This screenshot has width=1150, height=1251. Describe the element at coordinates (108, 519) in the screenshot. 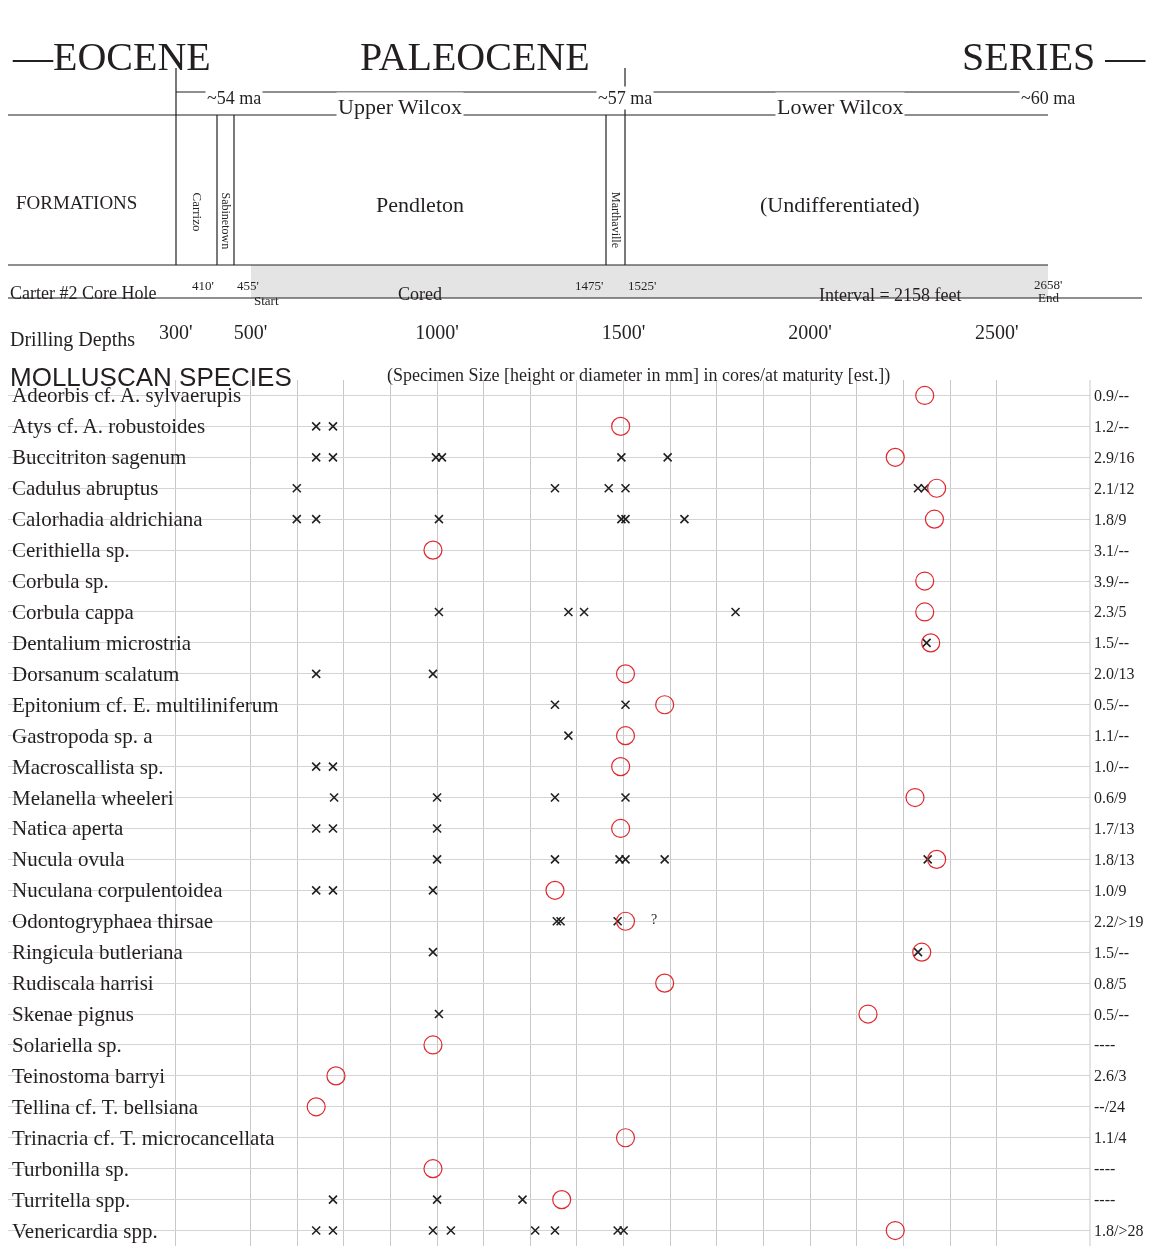

I see `y-tick-label: Calorhadia aldrichiana` at that location.